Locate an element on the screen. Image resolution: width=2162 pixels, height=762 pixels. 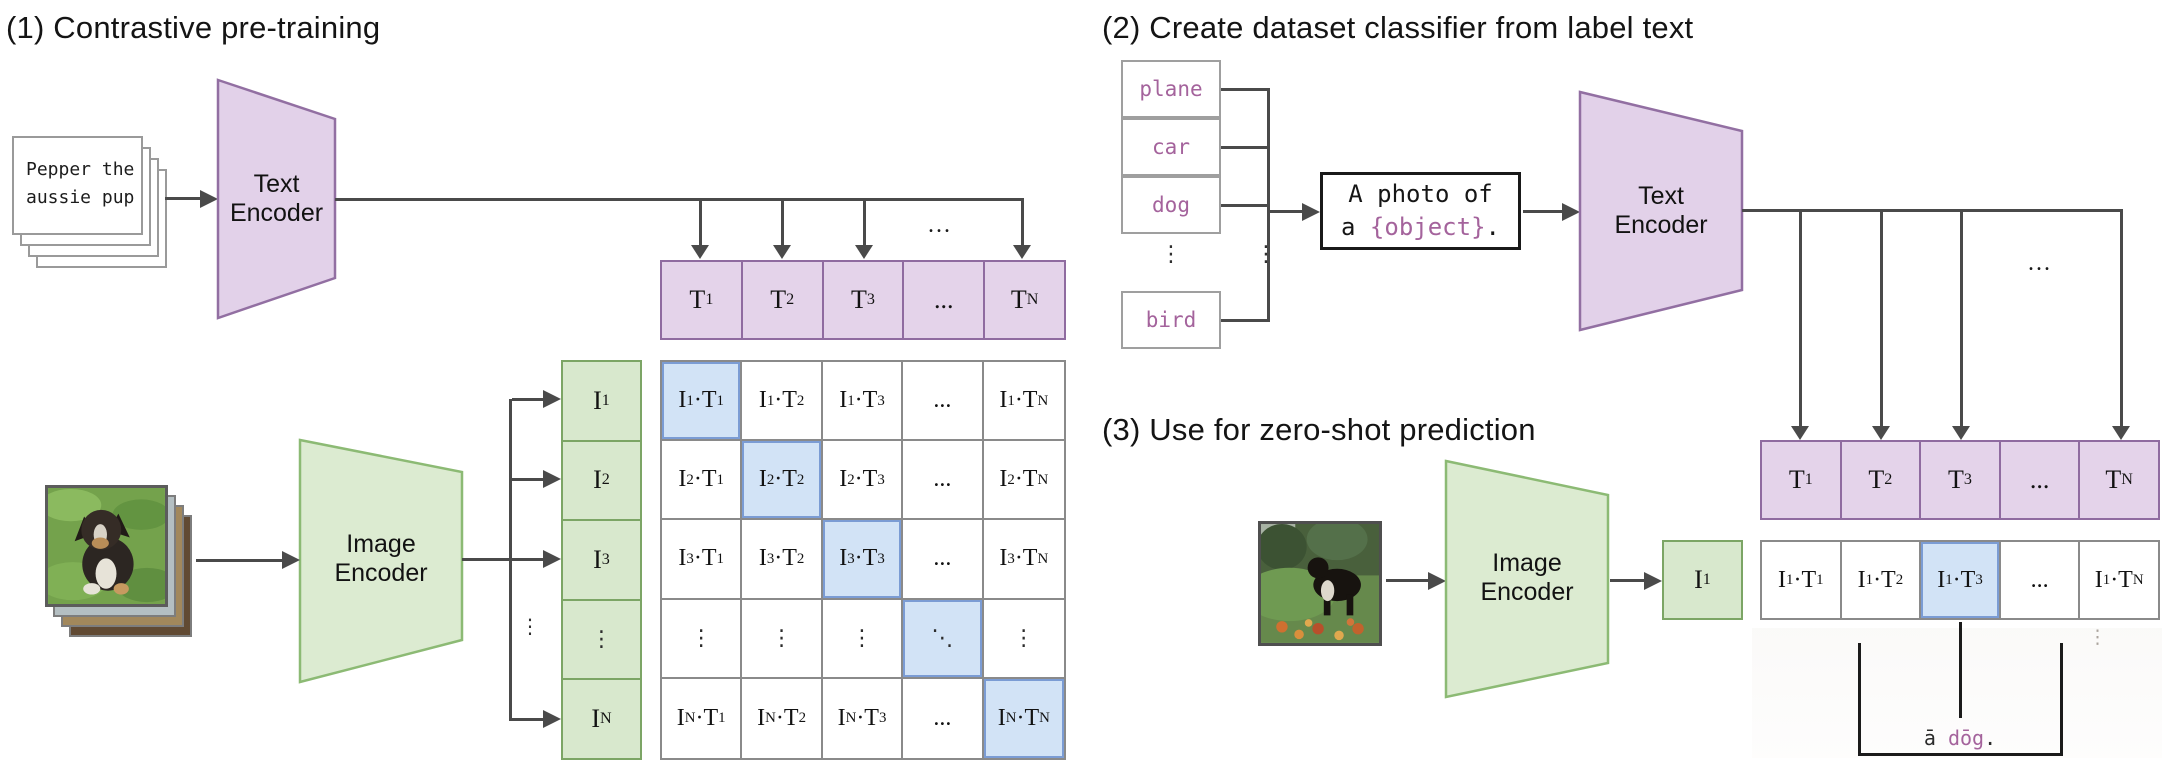
matrix-cell-diagonal: I 1 ·T 1 is located at coordinates (702, 402).